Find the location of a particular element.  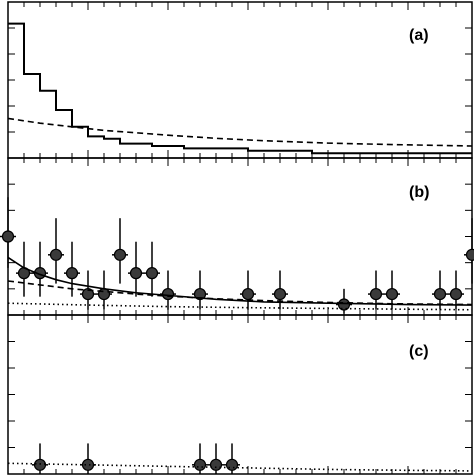

panel-a-label: (a) is located at coordinates (419, 35).